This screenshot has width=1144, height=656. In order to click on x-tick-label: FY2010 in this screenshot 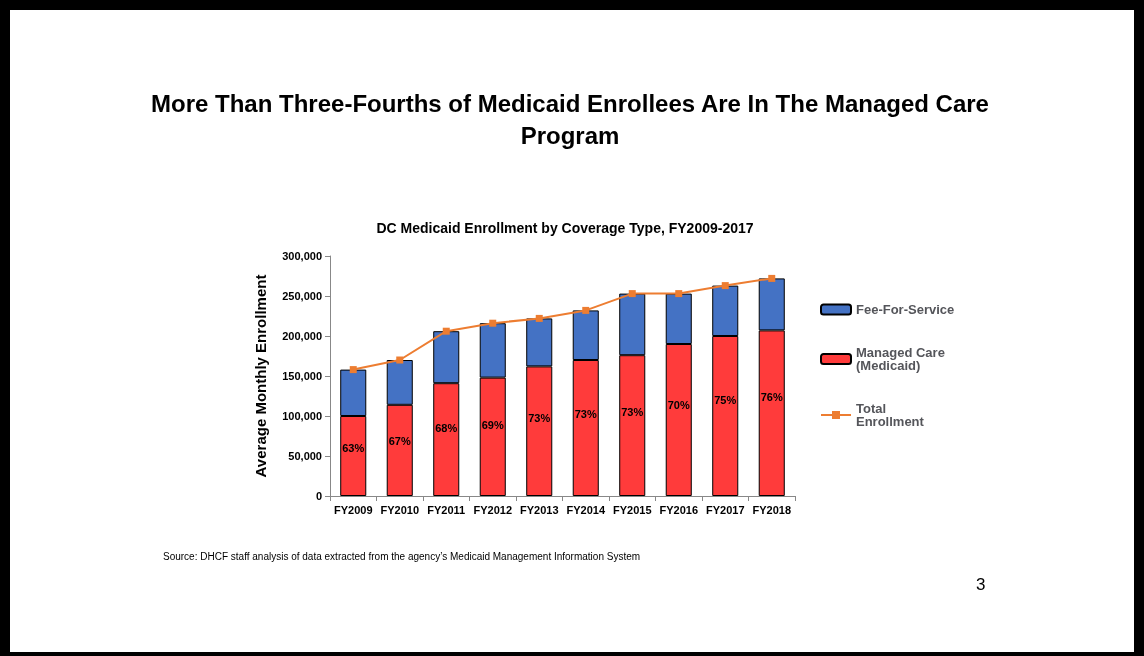, I will do `click(400, 509)`.